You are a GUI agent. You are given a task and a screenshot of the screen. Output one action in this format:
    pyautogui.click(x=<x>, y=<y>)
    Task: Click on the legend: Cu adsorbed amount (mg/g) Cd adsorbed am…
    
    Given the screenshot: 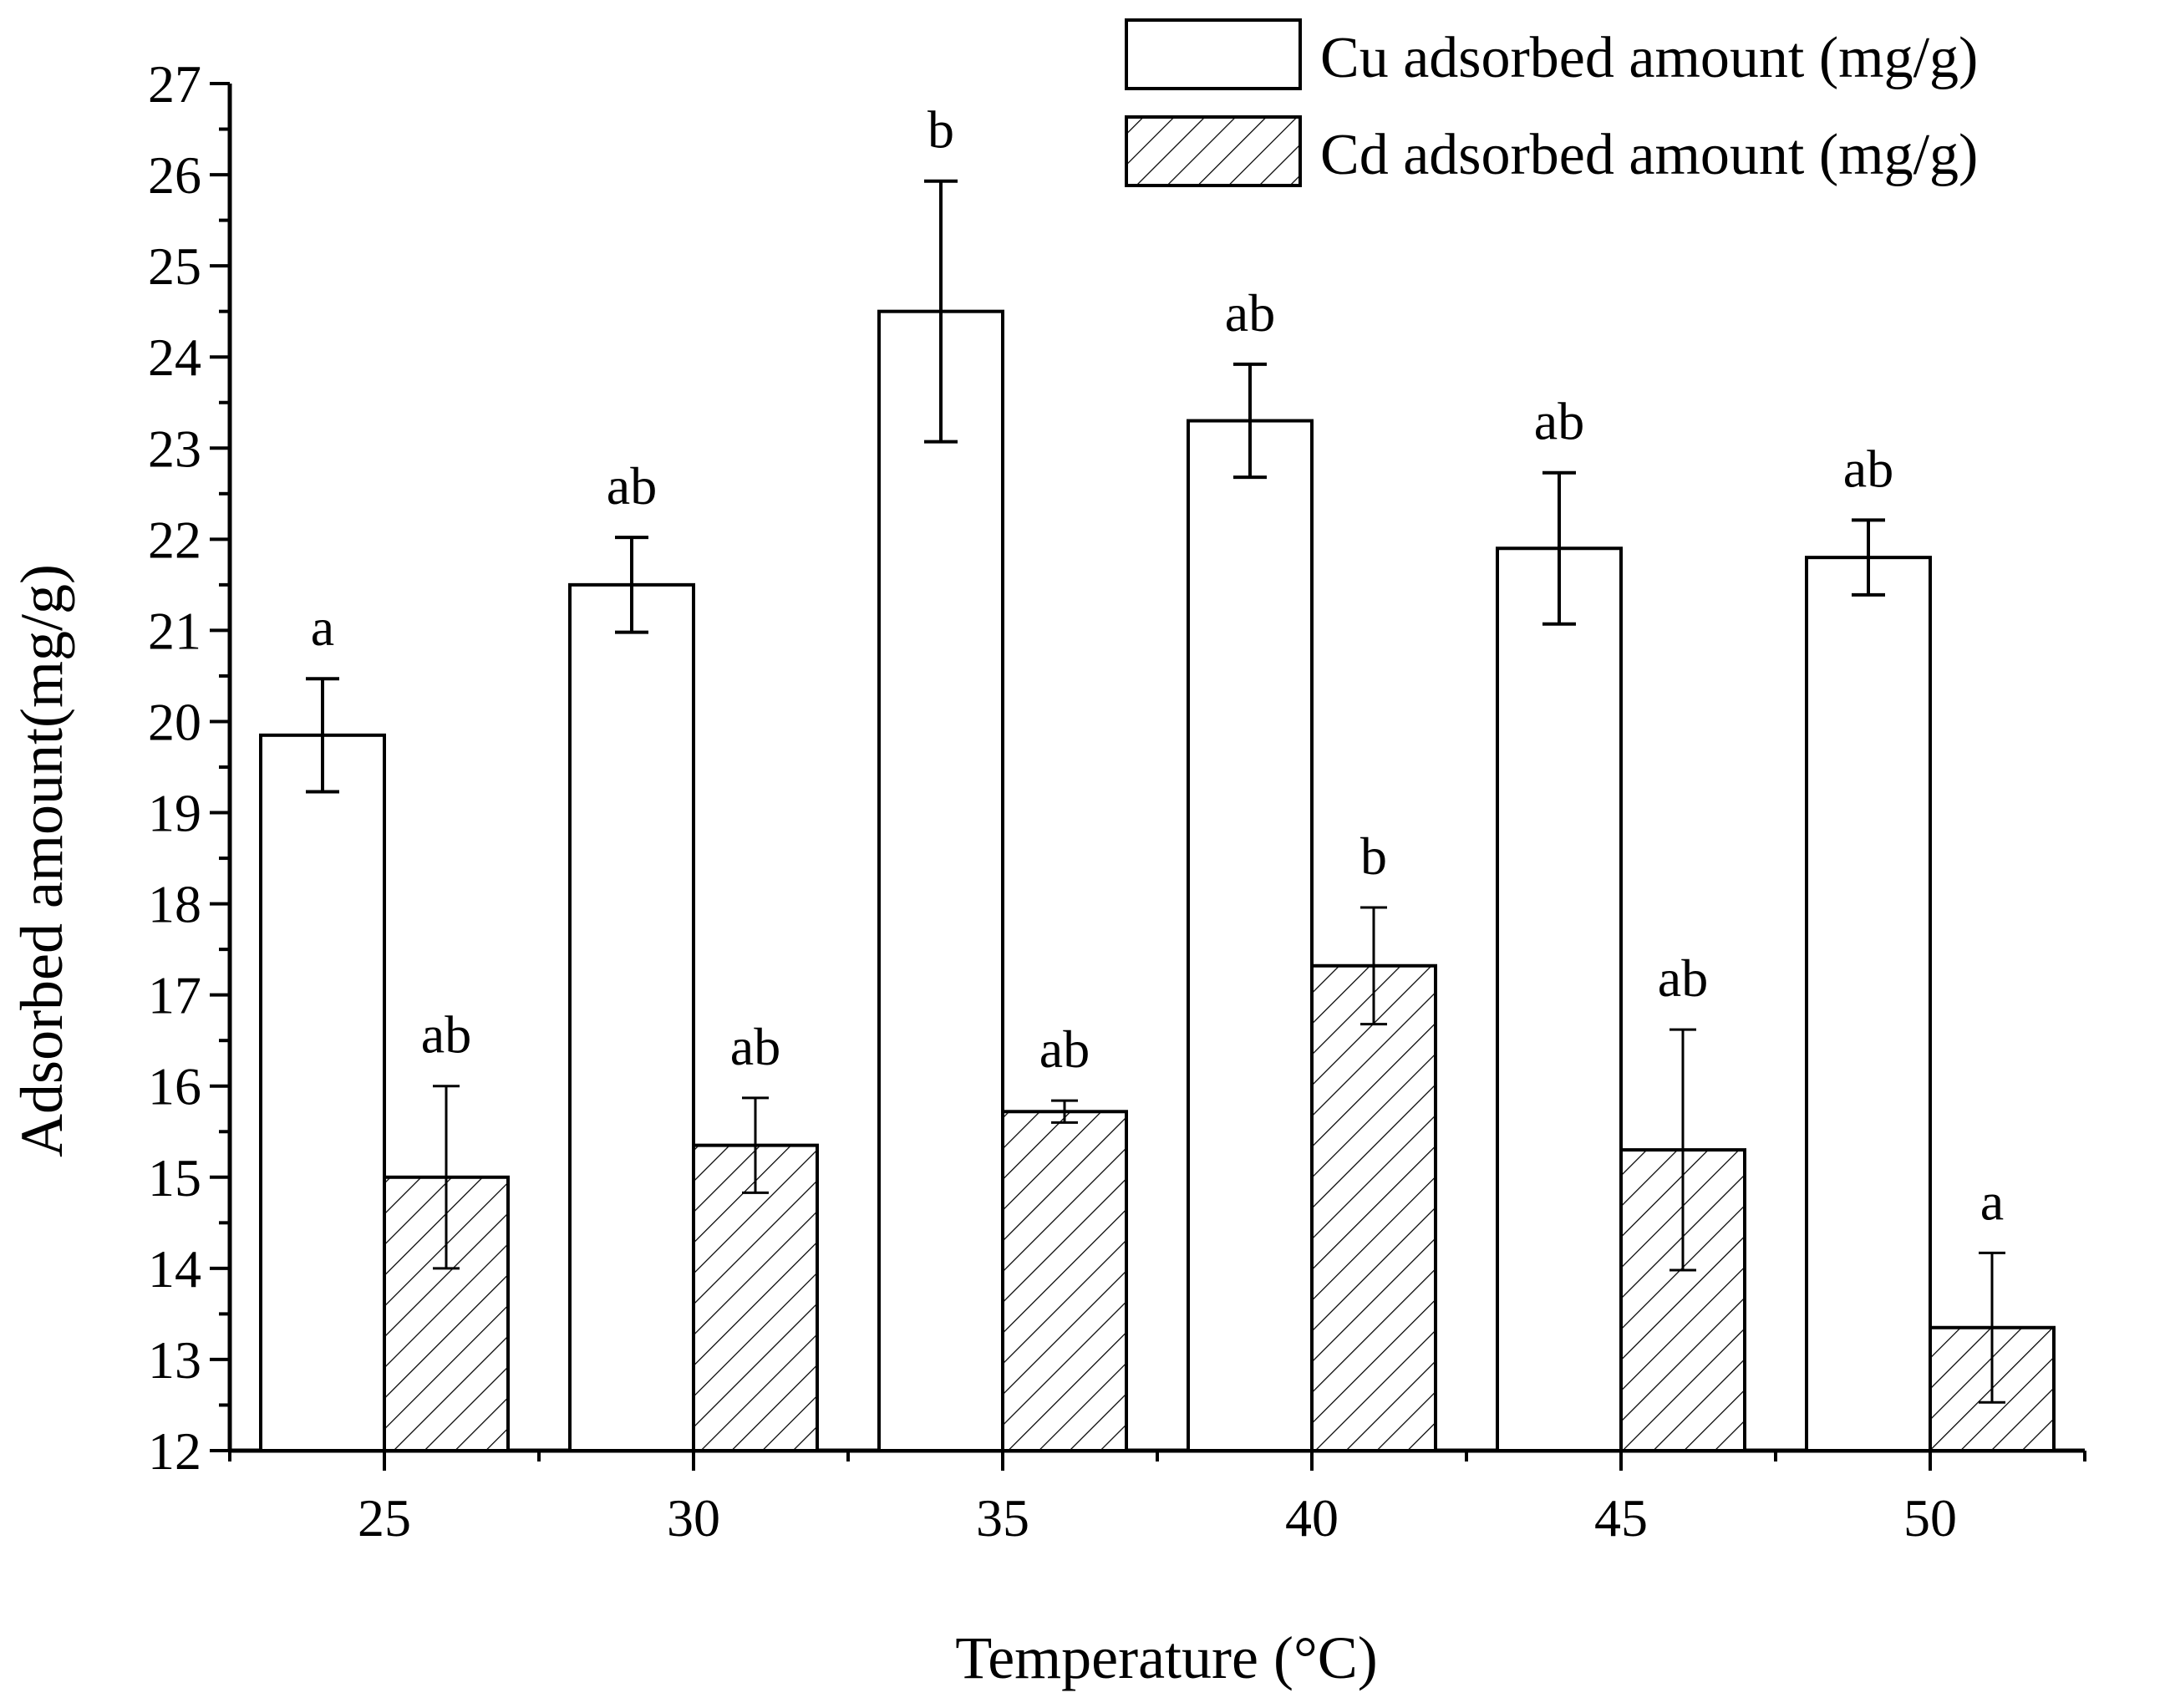 What is the action you would take?
    pyautogui.click(x=1551, y=102)
    